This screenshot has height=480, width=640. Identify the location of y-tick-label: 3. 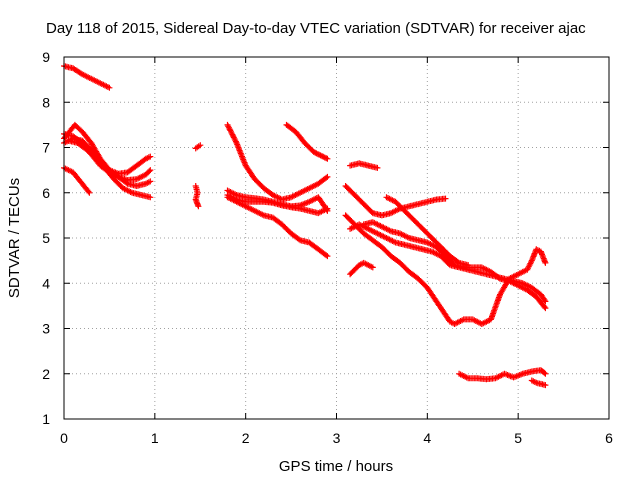
(46, 329).